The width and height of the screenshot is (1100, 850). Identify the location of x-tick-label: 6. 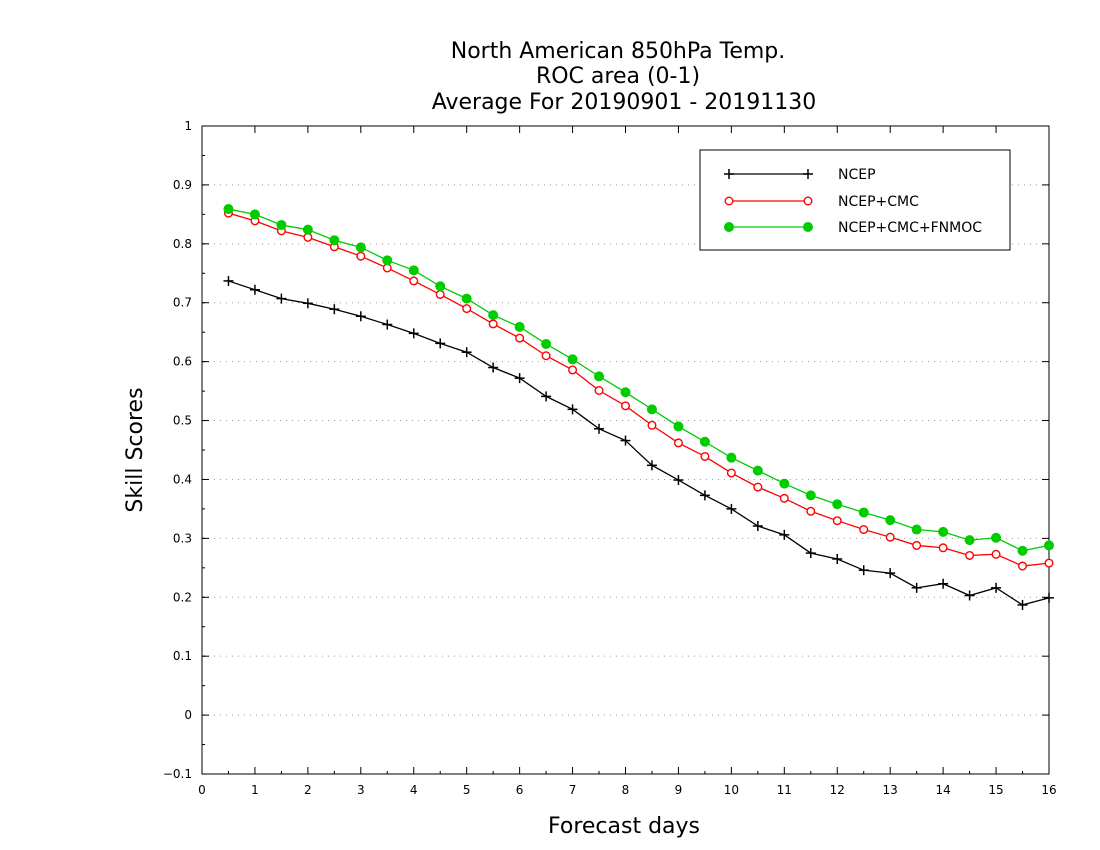
(520, 790).